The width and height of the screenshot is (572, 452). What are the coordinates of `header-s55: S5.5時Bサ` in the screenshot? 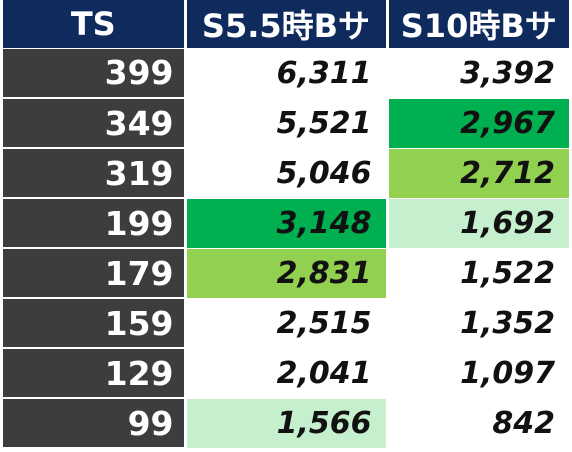 It's located at (287, 24).